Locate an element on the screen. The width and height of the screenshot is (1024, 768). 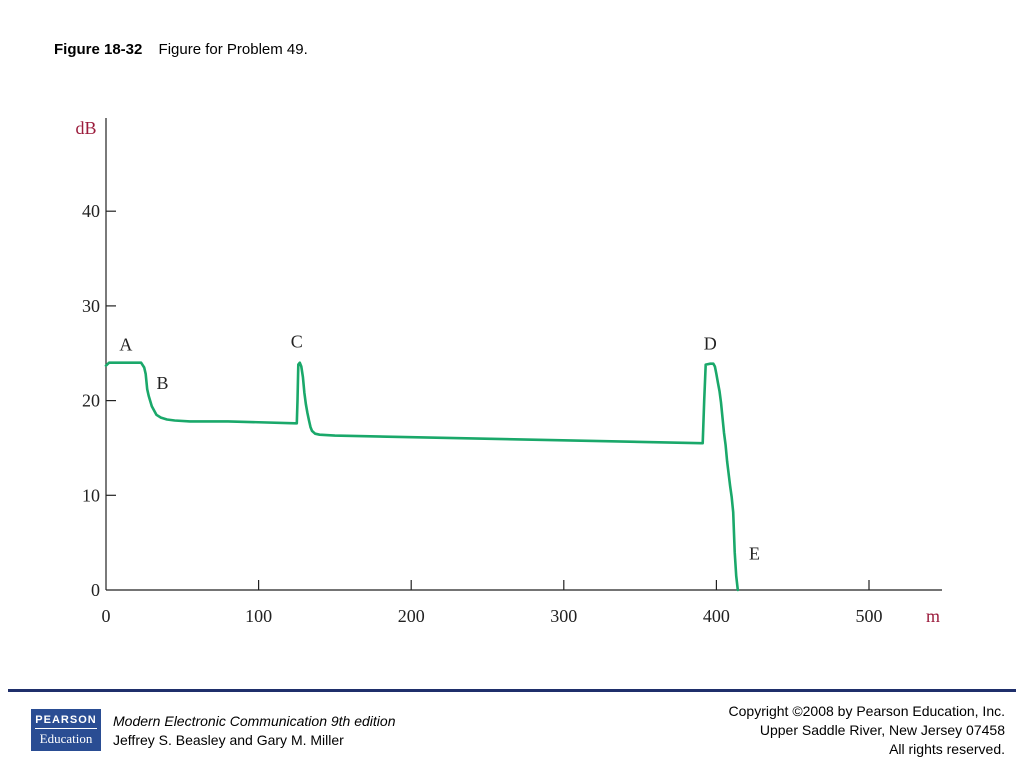
y-tick-label: 20 is located at coordinates (91, 401).